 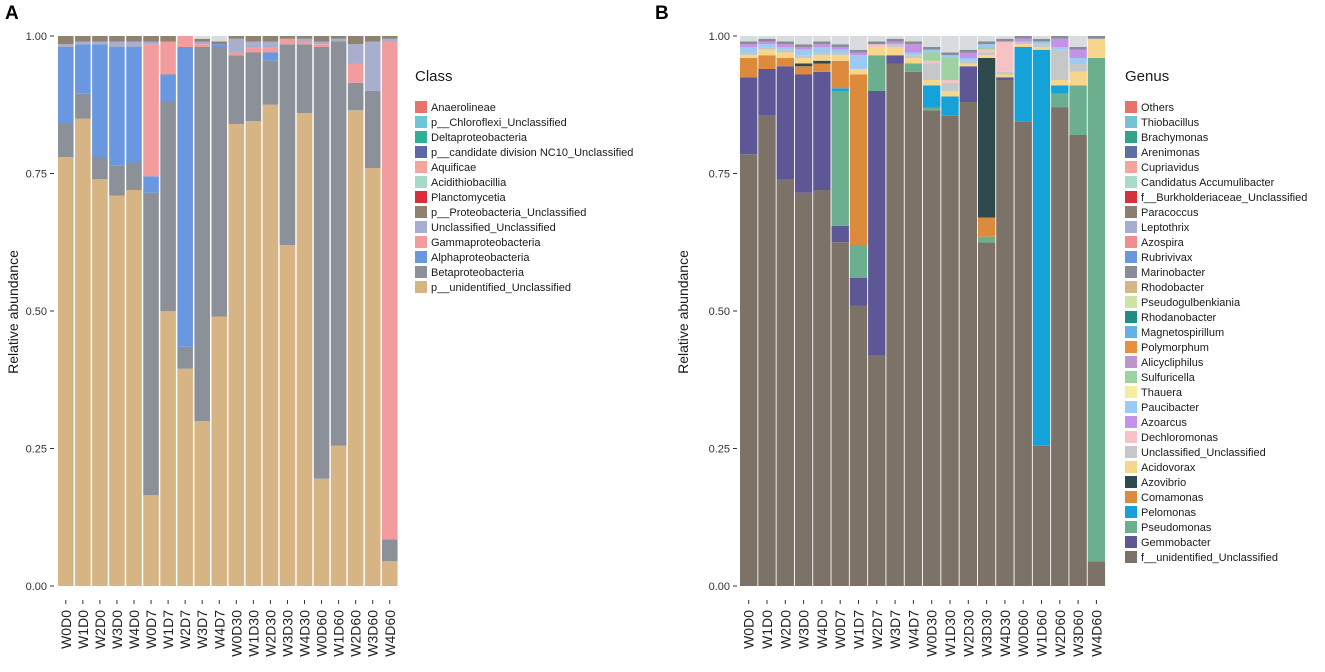 What do you see at coordinates (453, 168) in the screenshot?
I see `panel-a-legend-label: Aquificae` at bounding box center [453, 168].